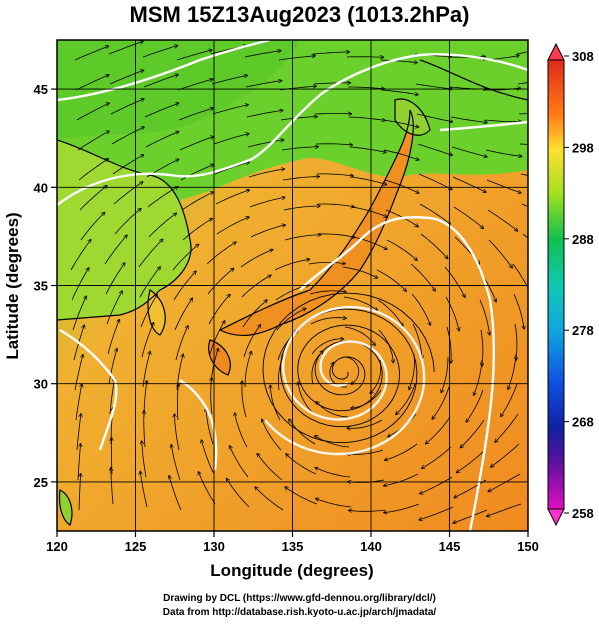 Image resolution: width=599 pixels, height=625 pixels. What do you see at coordinates (583, 147) in the screenshot?
I see `colorbar-label-298: 298` at bounding box center [583, 147].